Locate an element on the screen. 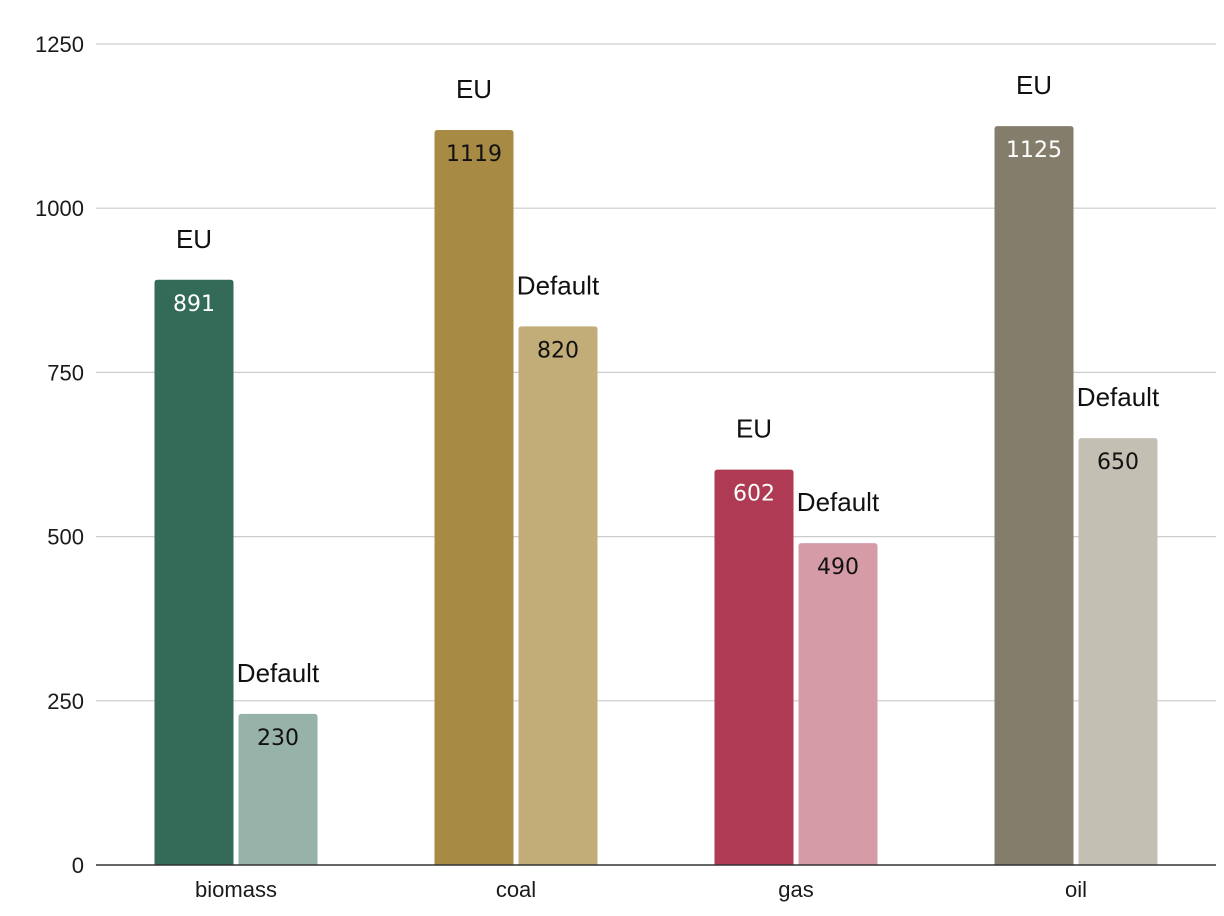 This screenshot has width=1224, height=916. bar-default-biomass is located at coordinates (278, 789).